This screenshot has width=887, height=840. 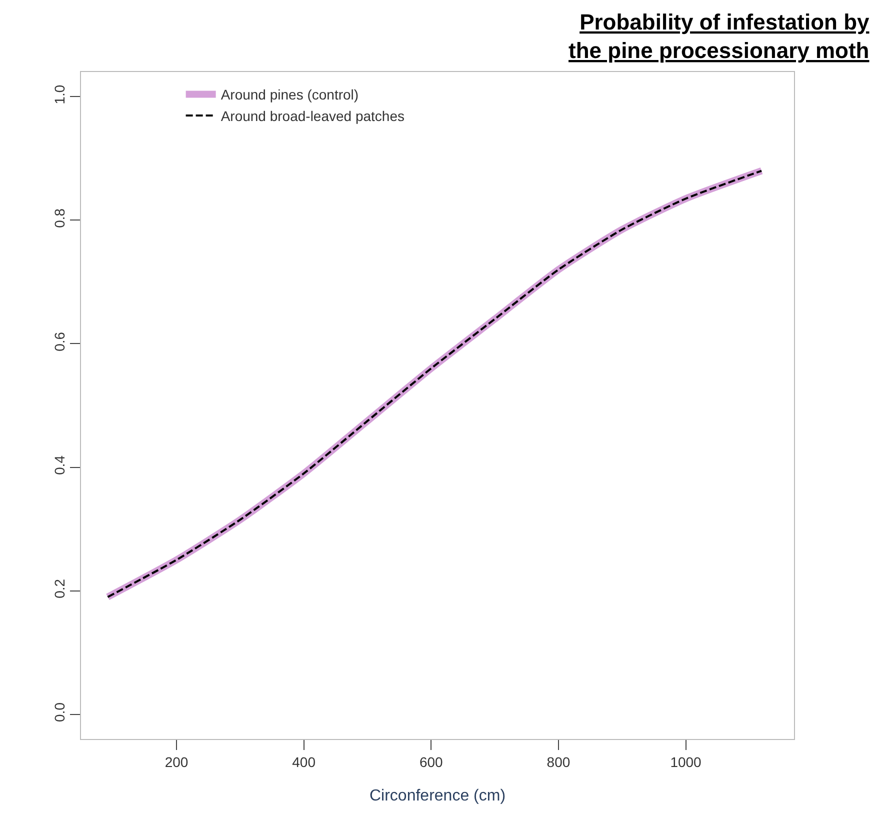 I want to click on y-tick-label: 1.0, so click(x=59, y=94).